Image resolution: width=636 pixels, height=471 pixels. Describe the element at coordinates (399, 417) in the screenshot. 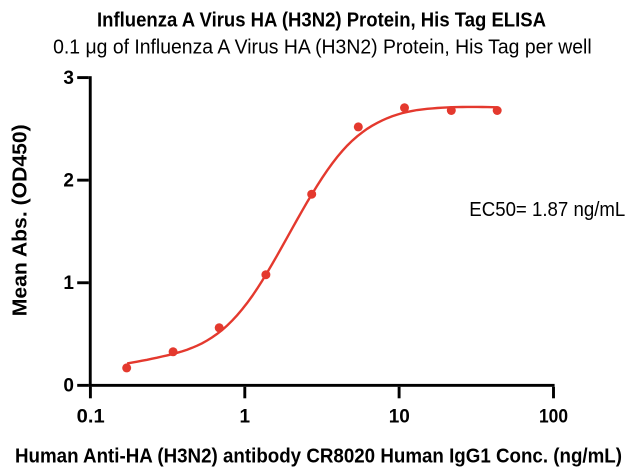

I see `svg-text: 10` at that location.